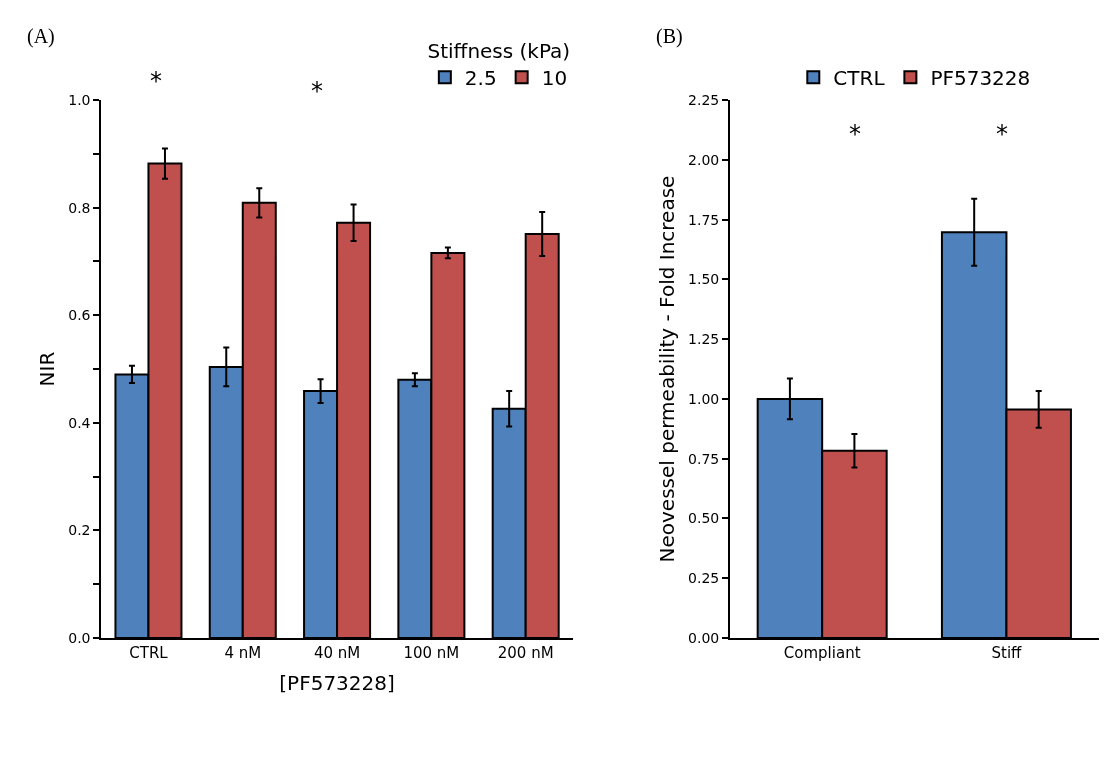  I want to click on legend-title: Stiffness (kPa), so click(499, 50).